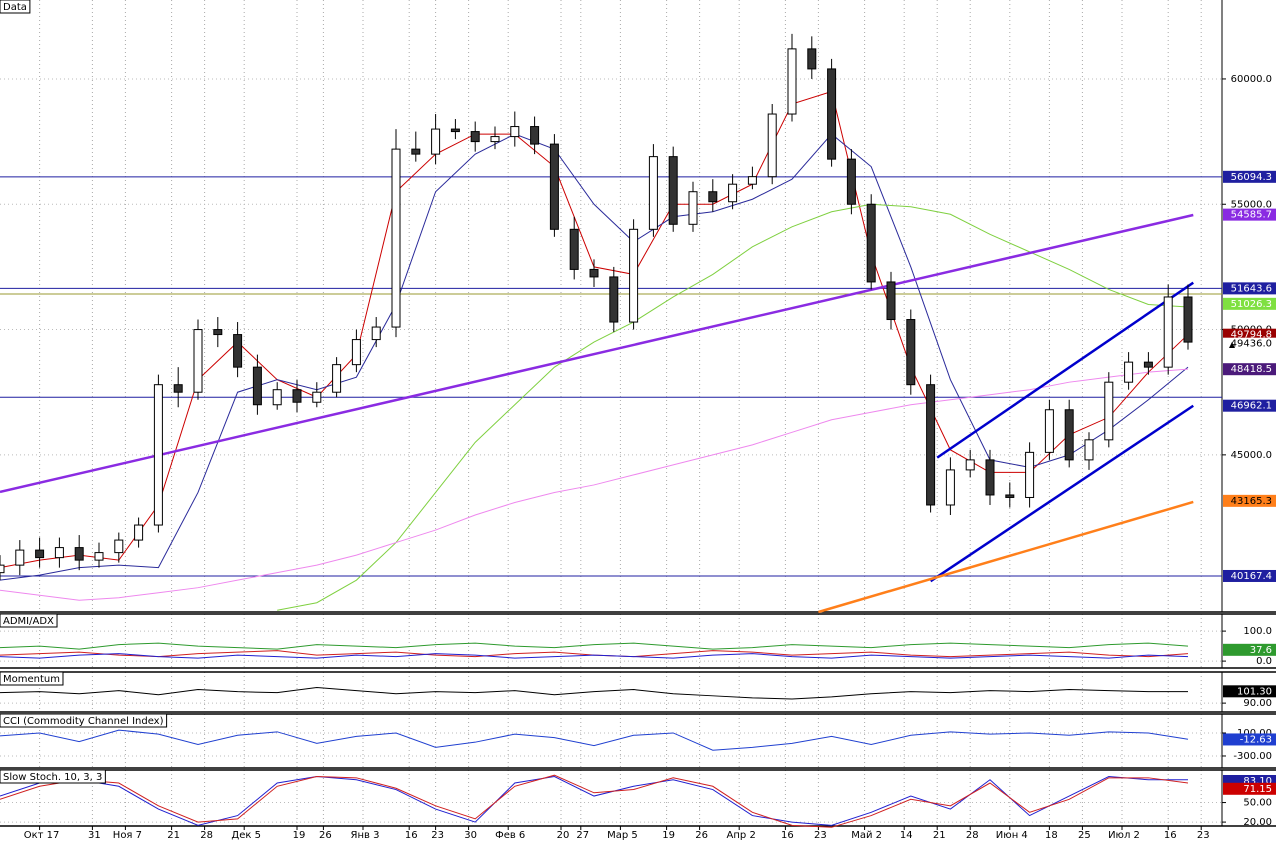 This screenshot has width=1276, height=842. What do you see at coordinates (1051, 835) in the screenshot?
I see `x-tick-label: 18` at bounding box center [1051, 835].